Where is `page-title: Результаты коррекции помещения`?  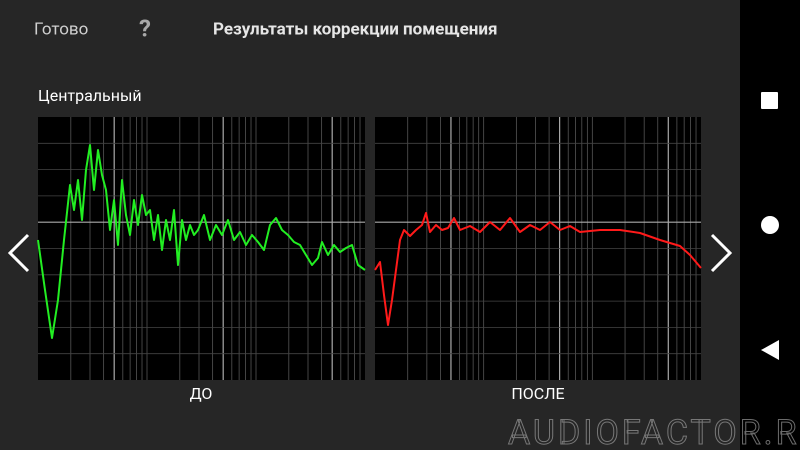
page-title: Результаты коррекции помещения is located at coordinates (355, 29).